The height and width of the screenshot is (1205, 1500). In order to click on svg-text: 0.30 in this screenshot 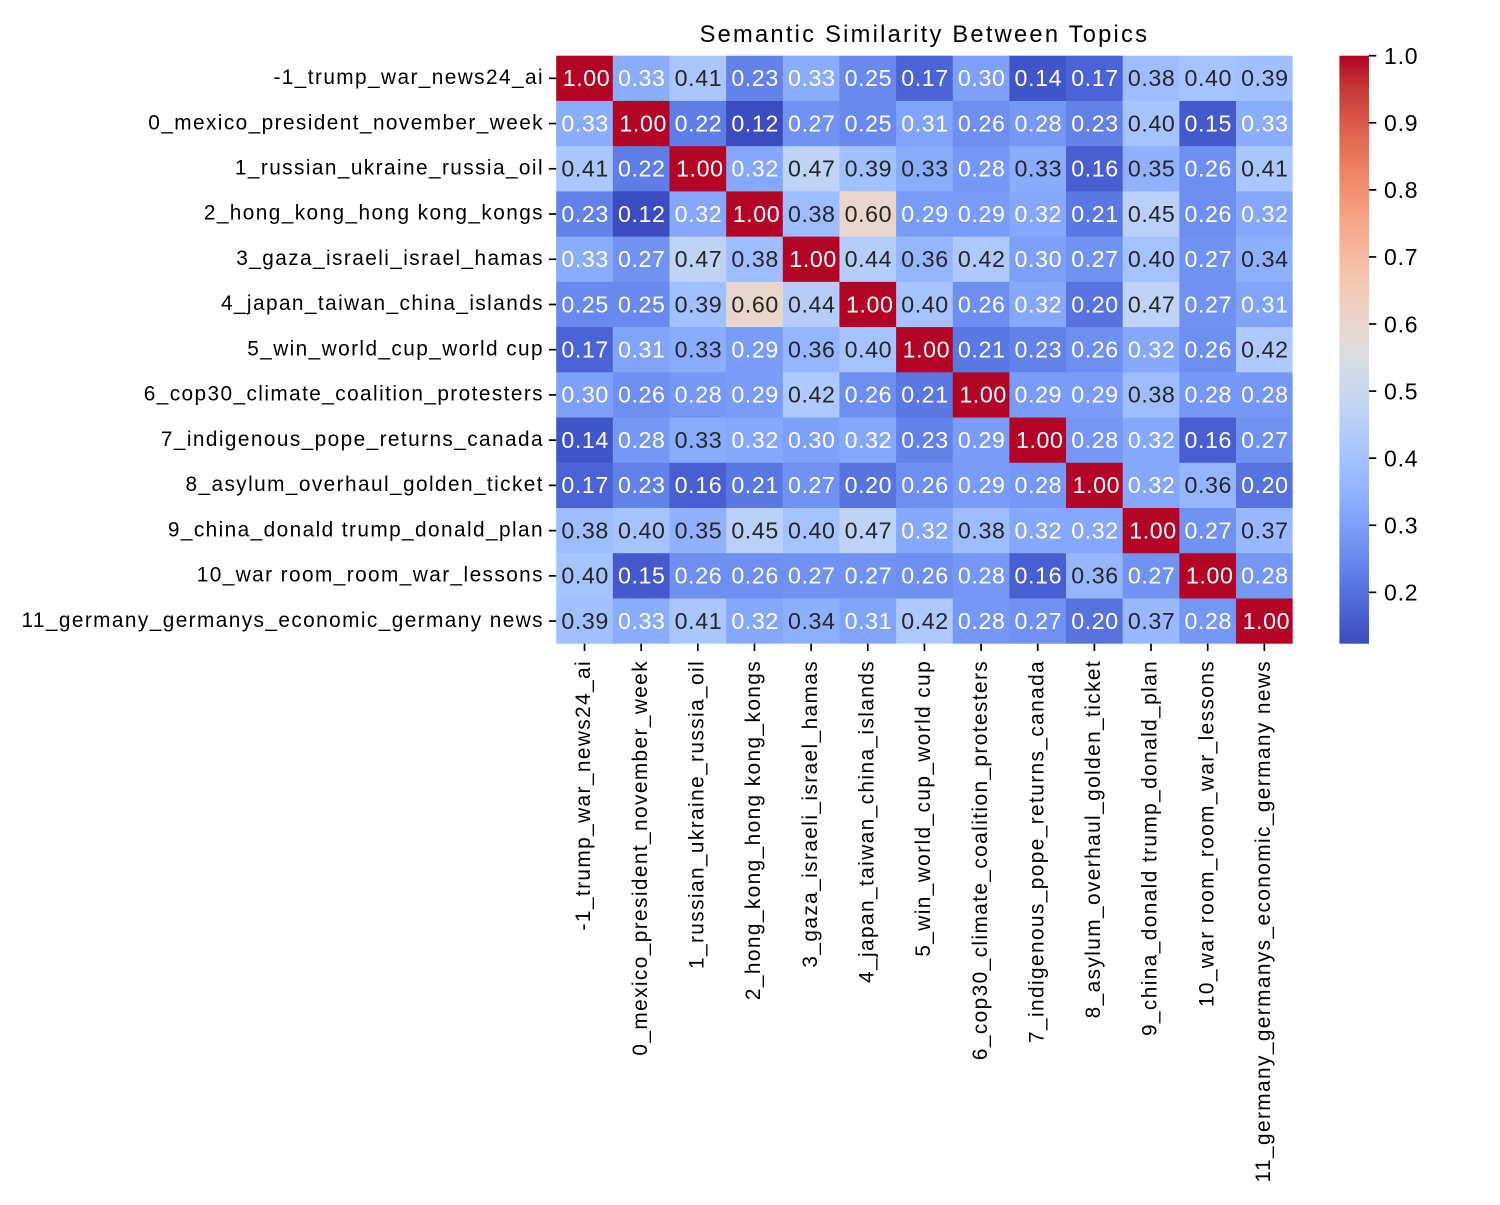, I will do `click(1039, 259)`.